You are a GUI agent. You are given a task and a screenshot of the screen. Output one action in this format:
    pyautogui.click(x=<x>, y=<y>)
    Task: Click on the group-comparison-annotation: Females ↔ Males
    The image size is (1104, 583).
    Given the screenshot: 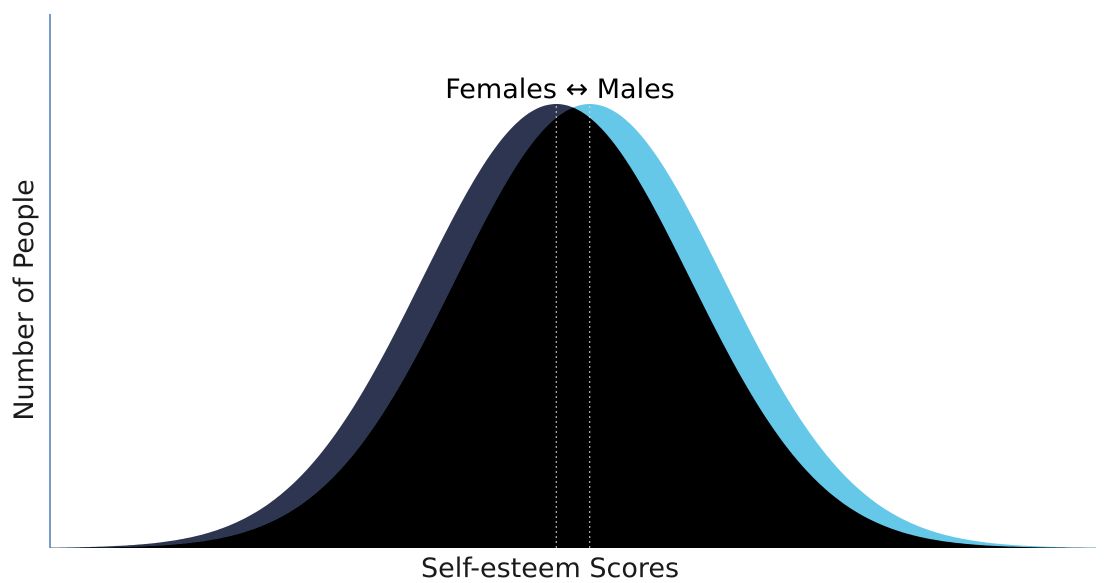 What is the action you would take?
    pyautogui.click(x=560, y=89)
    